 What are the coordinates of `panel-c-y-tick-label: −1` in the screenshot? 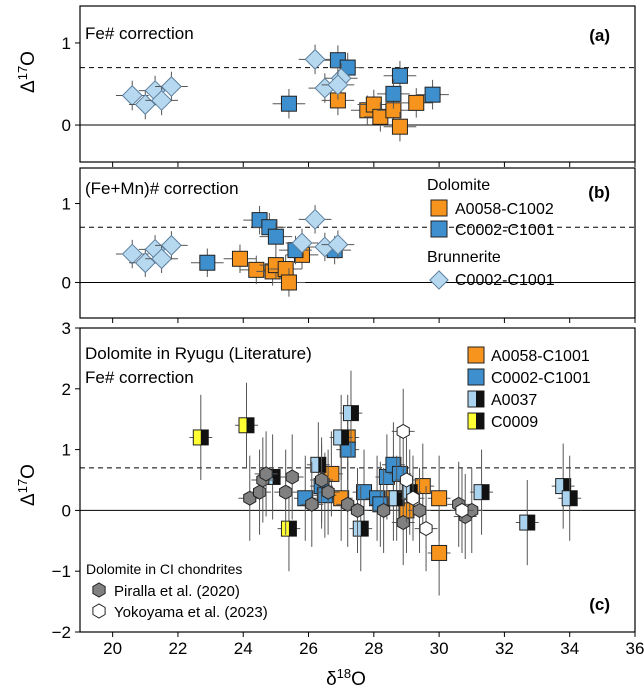 It's located at (61, 571).